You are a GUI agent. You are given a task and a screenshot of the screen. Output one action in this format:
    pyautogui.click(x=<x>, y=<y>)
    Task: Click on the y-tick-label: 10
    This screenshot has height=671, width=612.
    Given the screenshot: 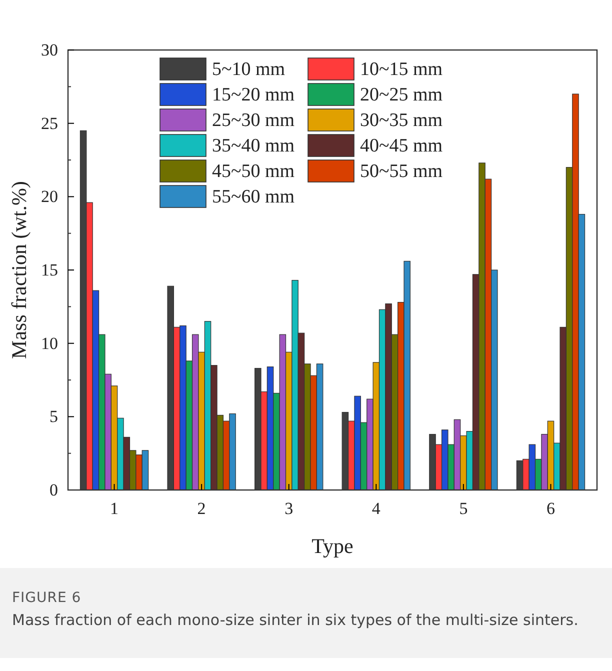 What is the action you would take?
    pyautogui.click(x=49, y=343)
    